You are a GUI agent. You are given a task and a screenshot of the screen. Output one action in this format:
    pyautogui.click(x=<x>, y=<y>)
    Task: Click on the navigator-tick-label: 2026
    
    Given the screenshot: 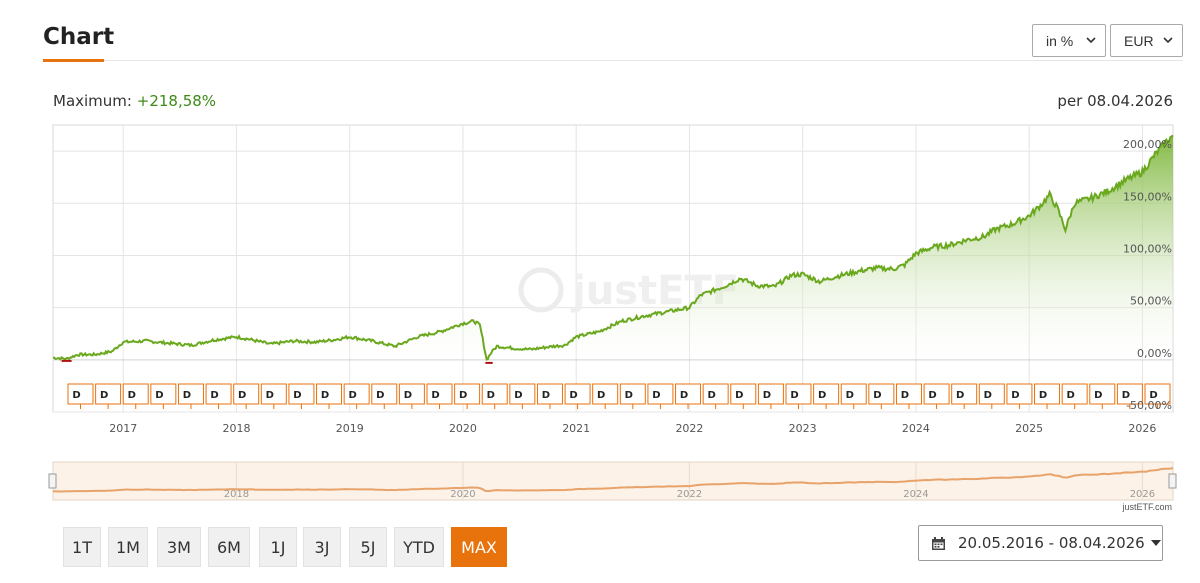 What is the action you would take?
    pyautogui.click(x=1142, y=494)
    